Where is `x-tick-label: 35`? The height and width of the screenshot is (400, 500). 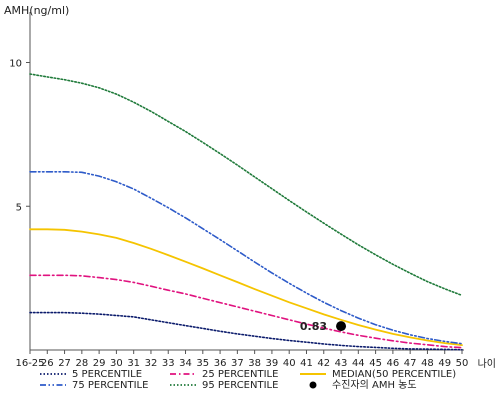
x-tick-label: 35 is located at coordinates (202, 363).